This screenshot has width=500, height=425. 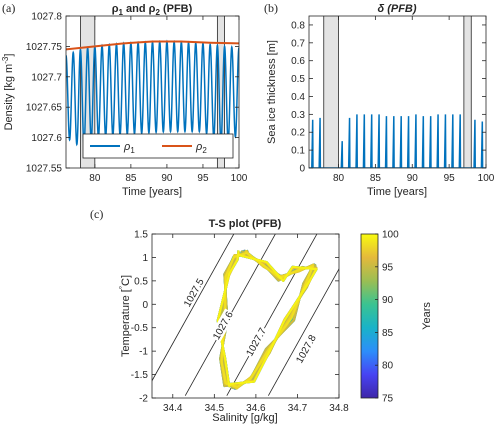 I want to click on panel-c-title: T-S plot (PFB), so click(x=245, y=224).